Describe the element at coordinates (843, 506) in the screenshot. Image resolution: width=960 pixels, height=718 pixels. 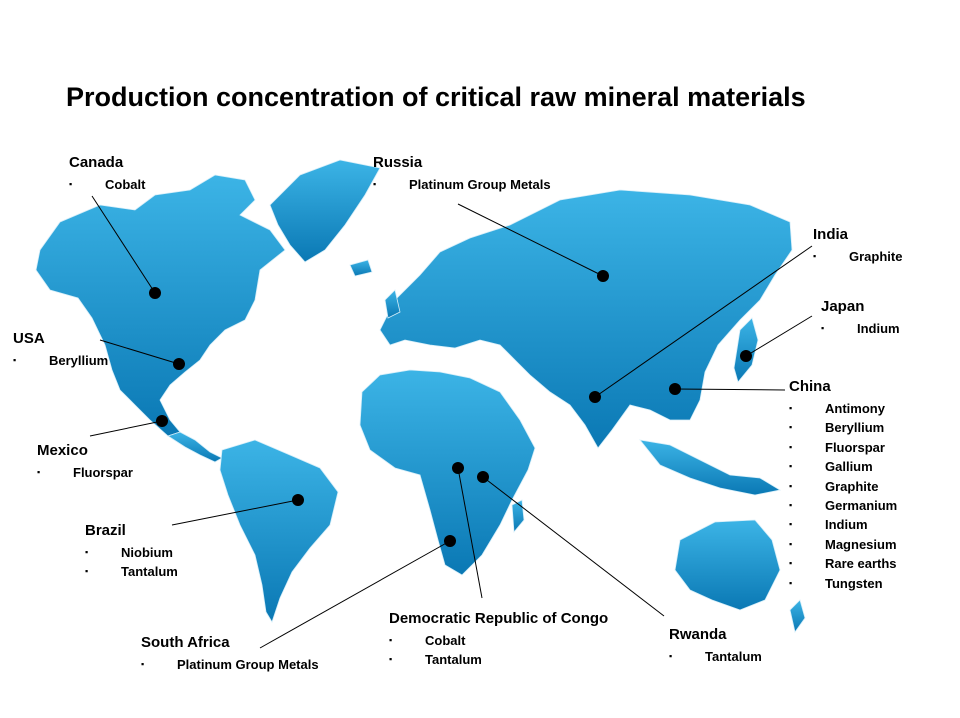
I see `material-item: Germanium` at that location.